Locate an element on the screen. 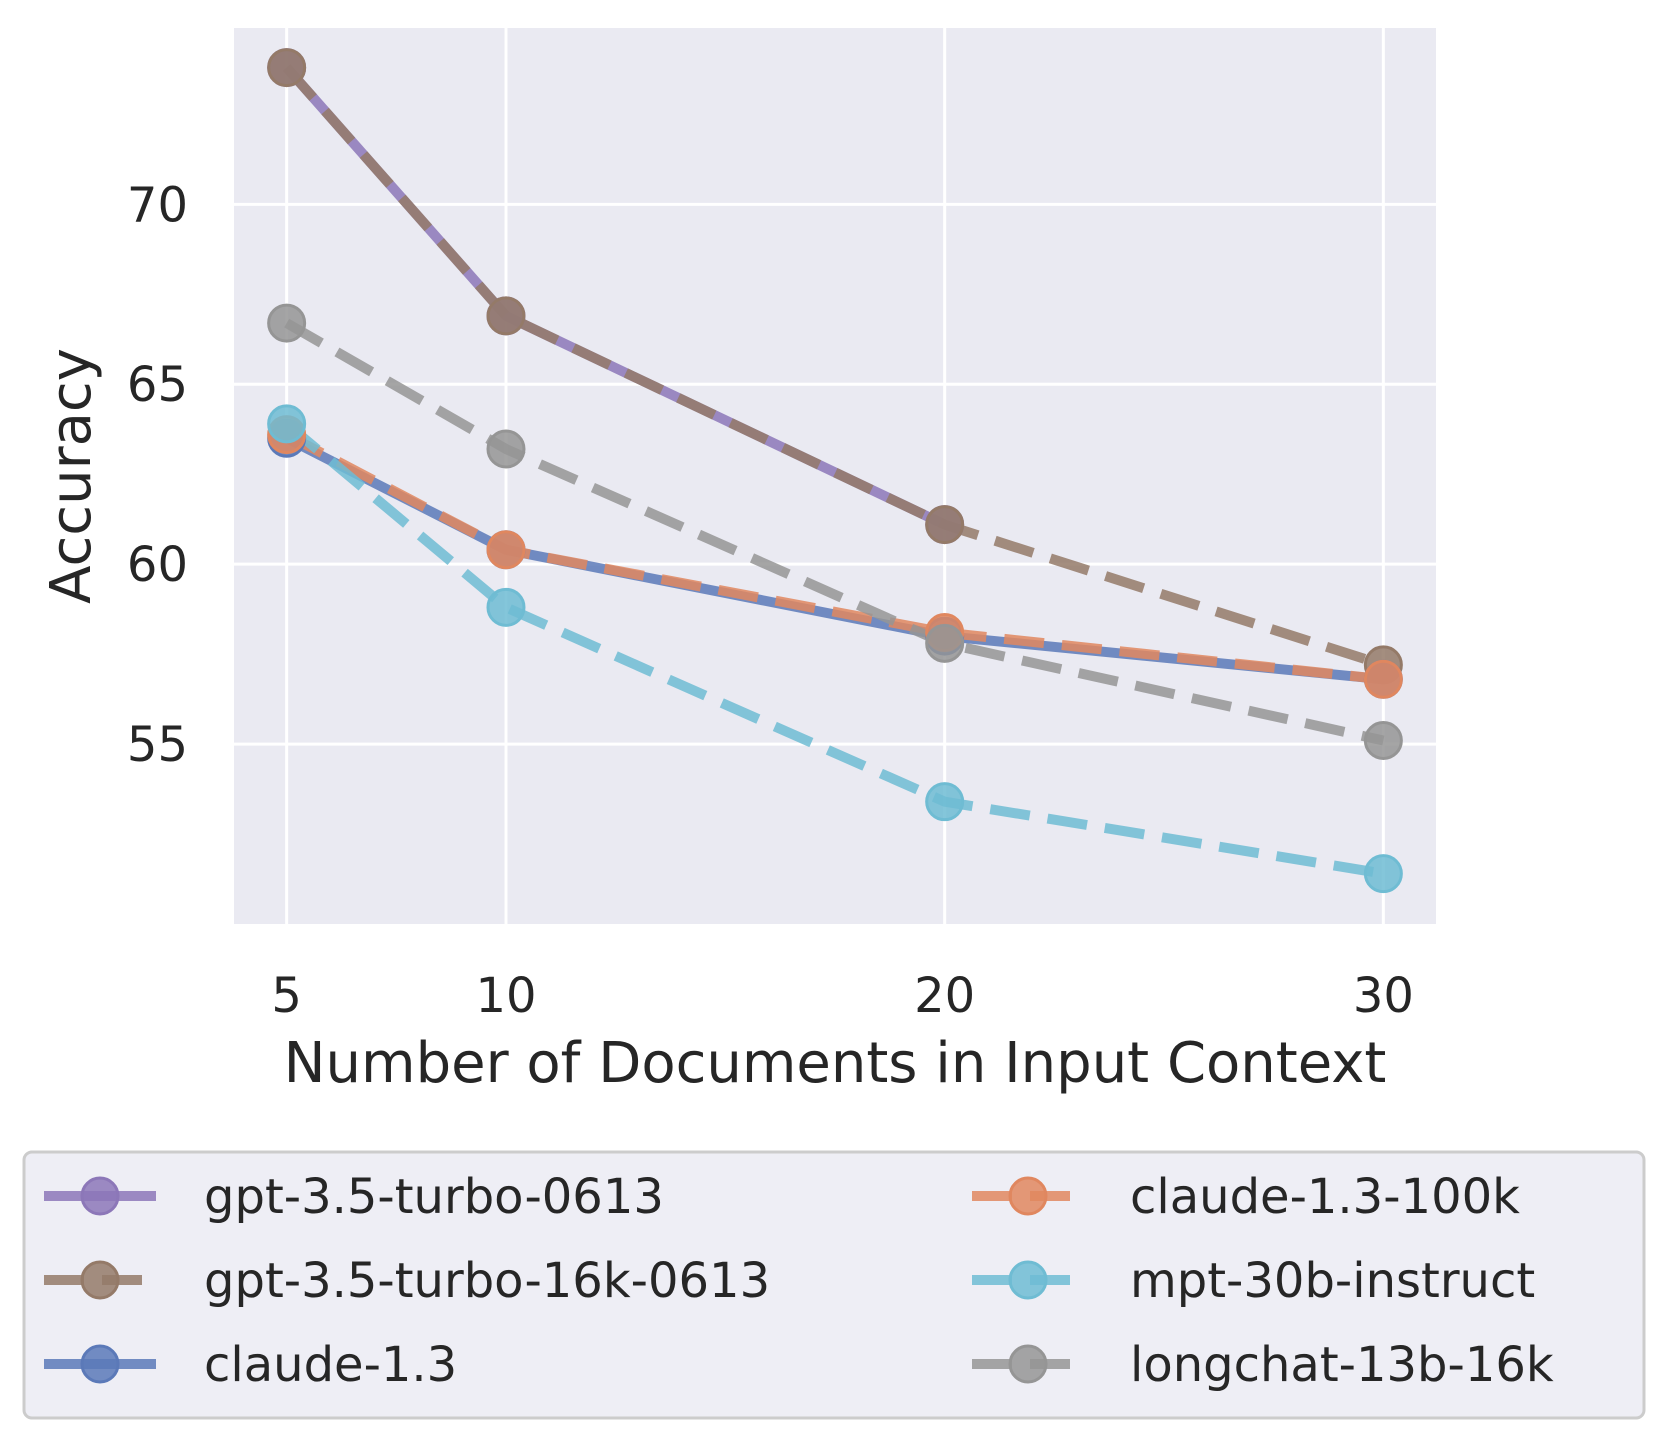 Image resolution: width=1661 pixels, height=1437 pixels. x-tick-label: 5 is located at coordinates (286, 996).